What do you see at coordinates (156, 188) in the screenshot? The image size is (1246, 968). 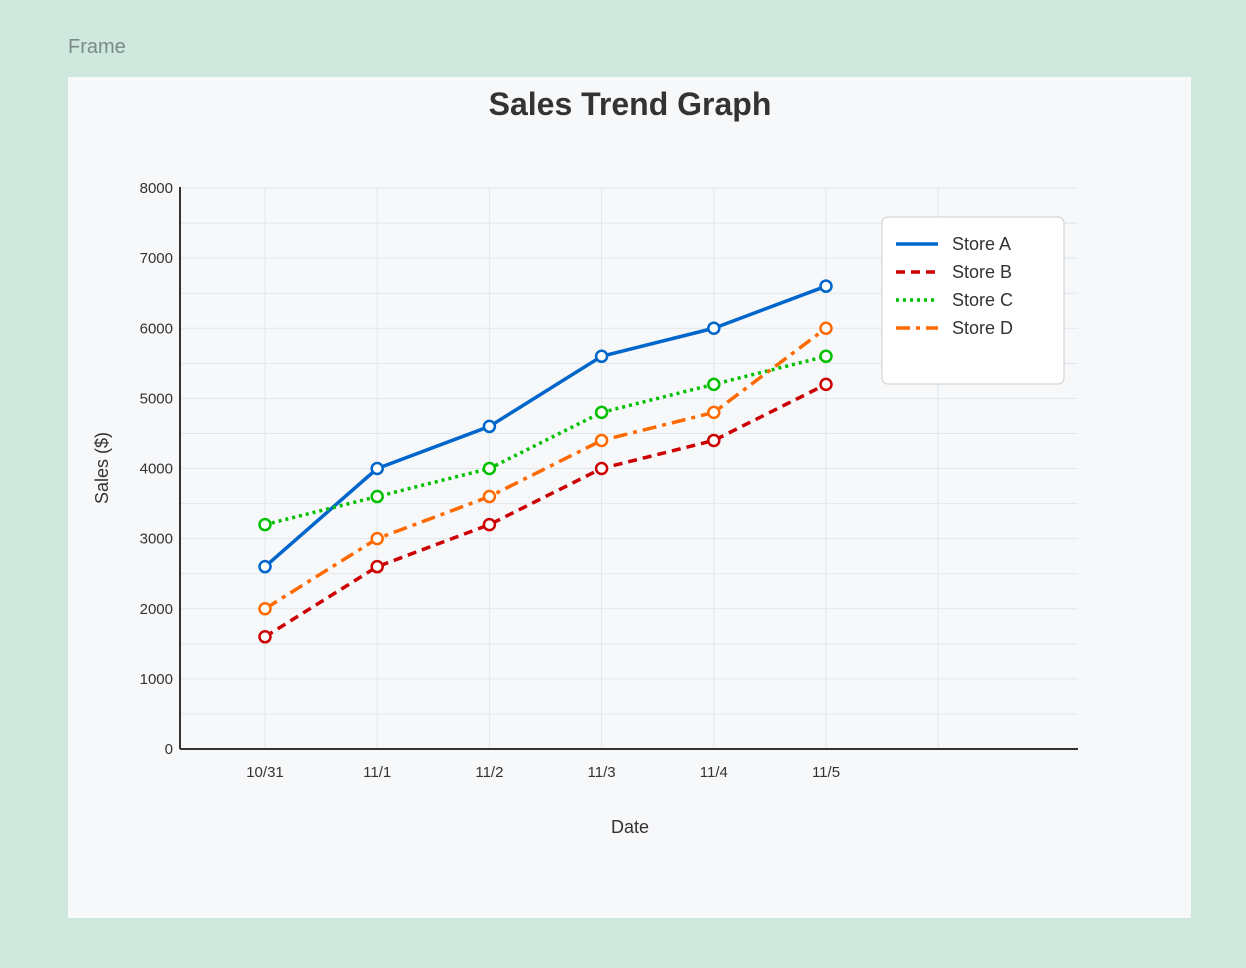 I see `y-tick-label: 8000` at bounding box center [156, 188].